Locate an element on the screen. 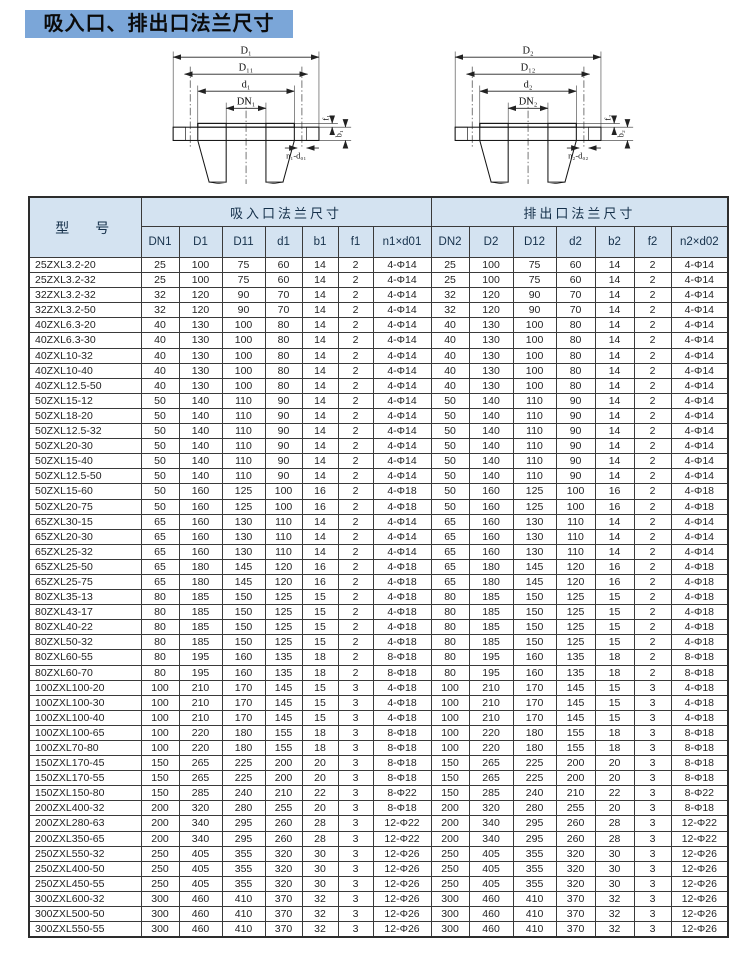 This screenshot has width=750, height=954. dimension-cell: 32 is located at coordinates (320, 929).